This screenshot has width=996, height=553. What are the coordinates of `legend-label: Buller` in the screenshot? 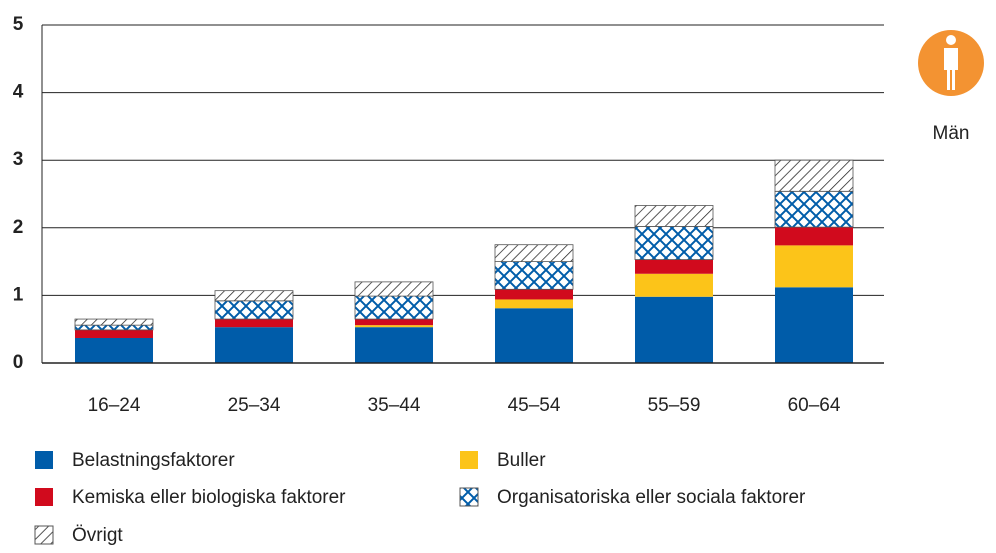 It's located at (521, 460).